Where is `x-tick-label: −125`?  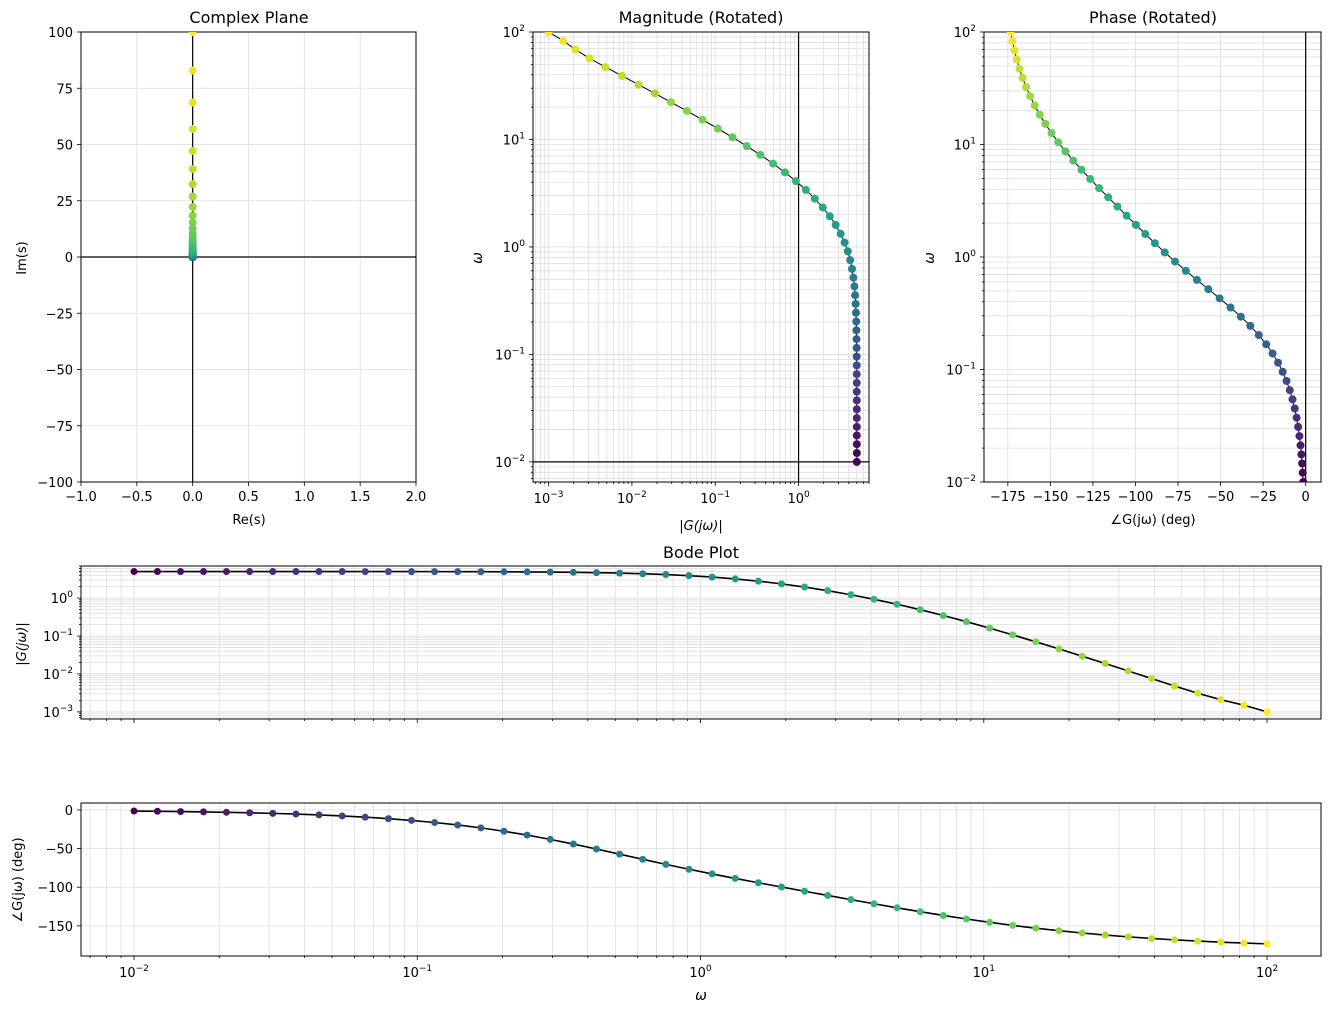 x-tick-label: −125 is located at coordinates (1093, 497).